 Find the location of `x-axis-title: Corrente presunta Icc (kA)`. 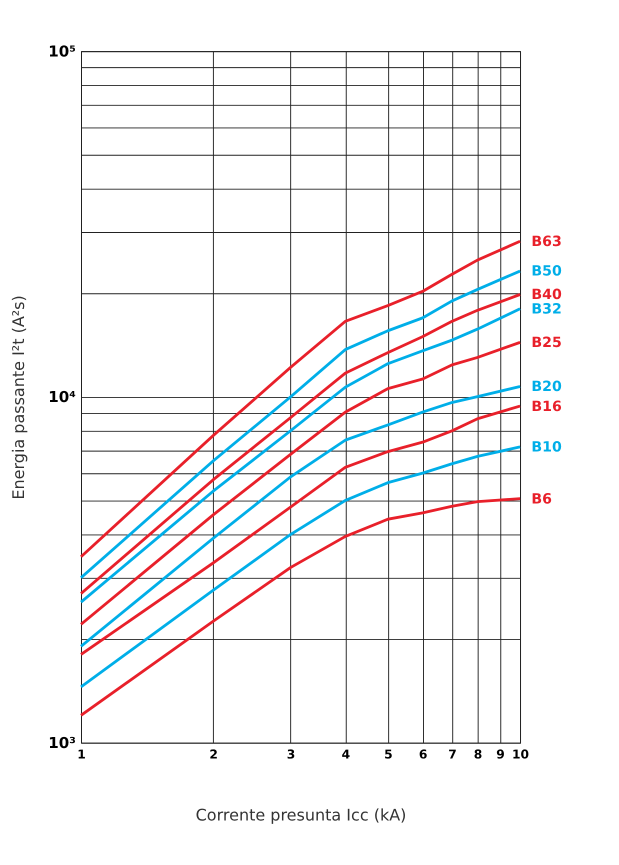

x-axis-title: Corrente presunta Icc (kA) is located at coordinates (301, 814).